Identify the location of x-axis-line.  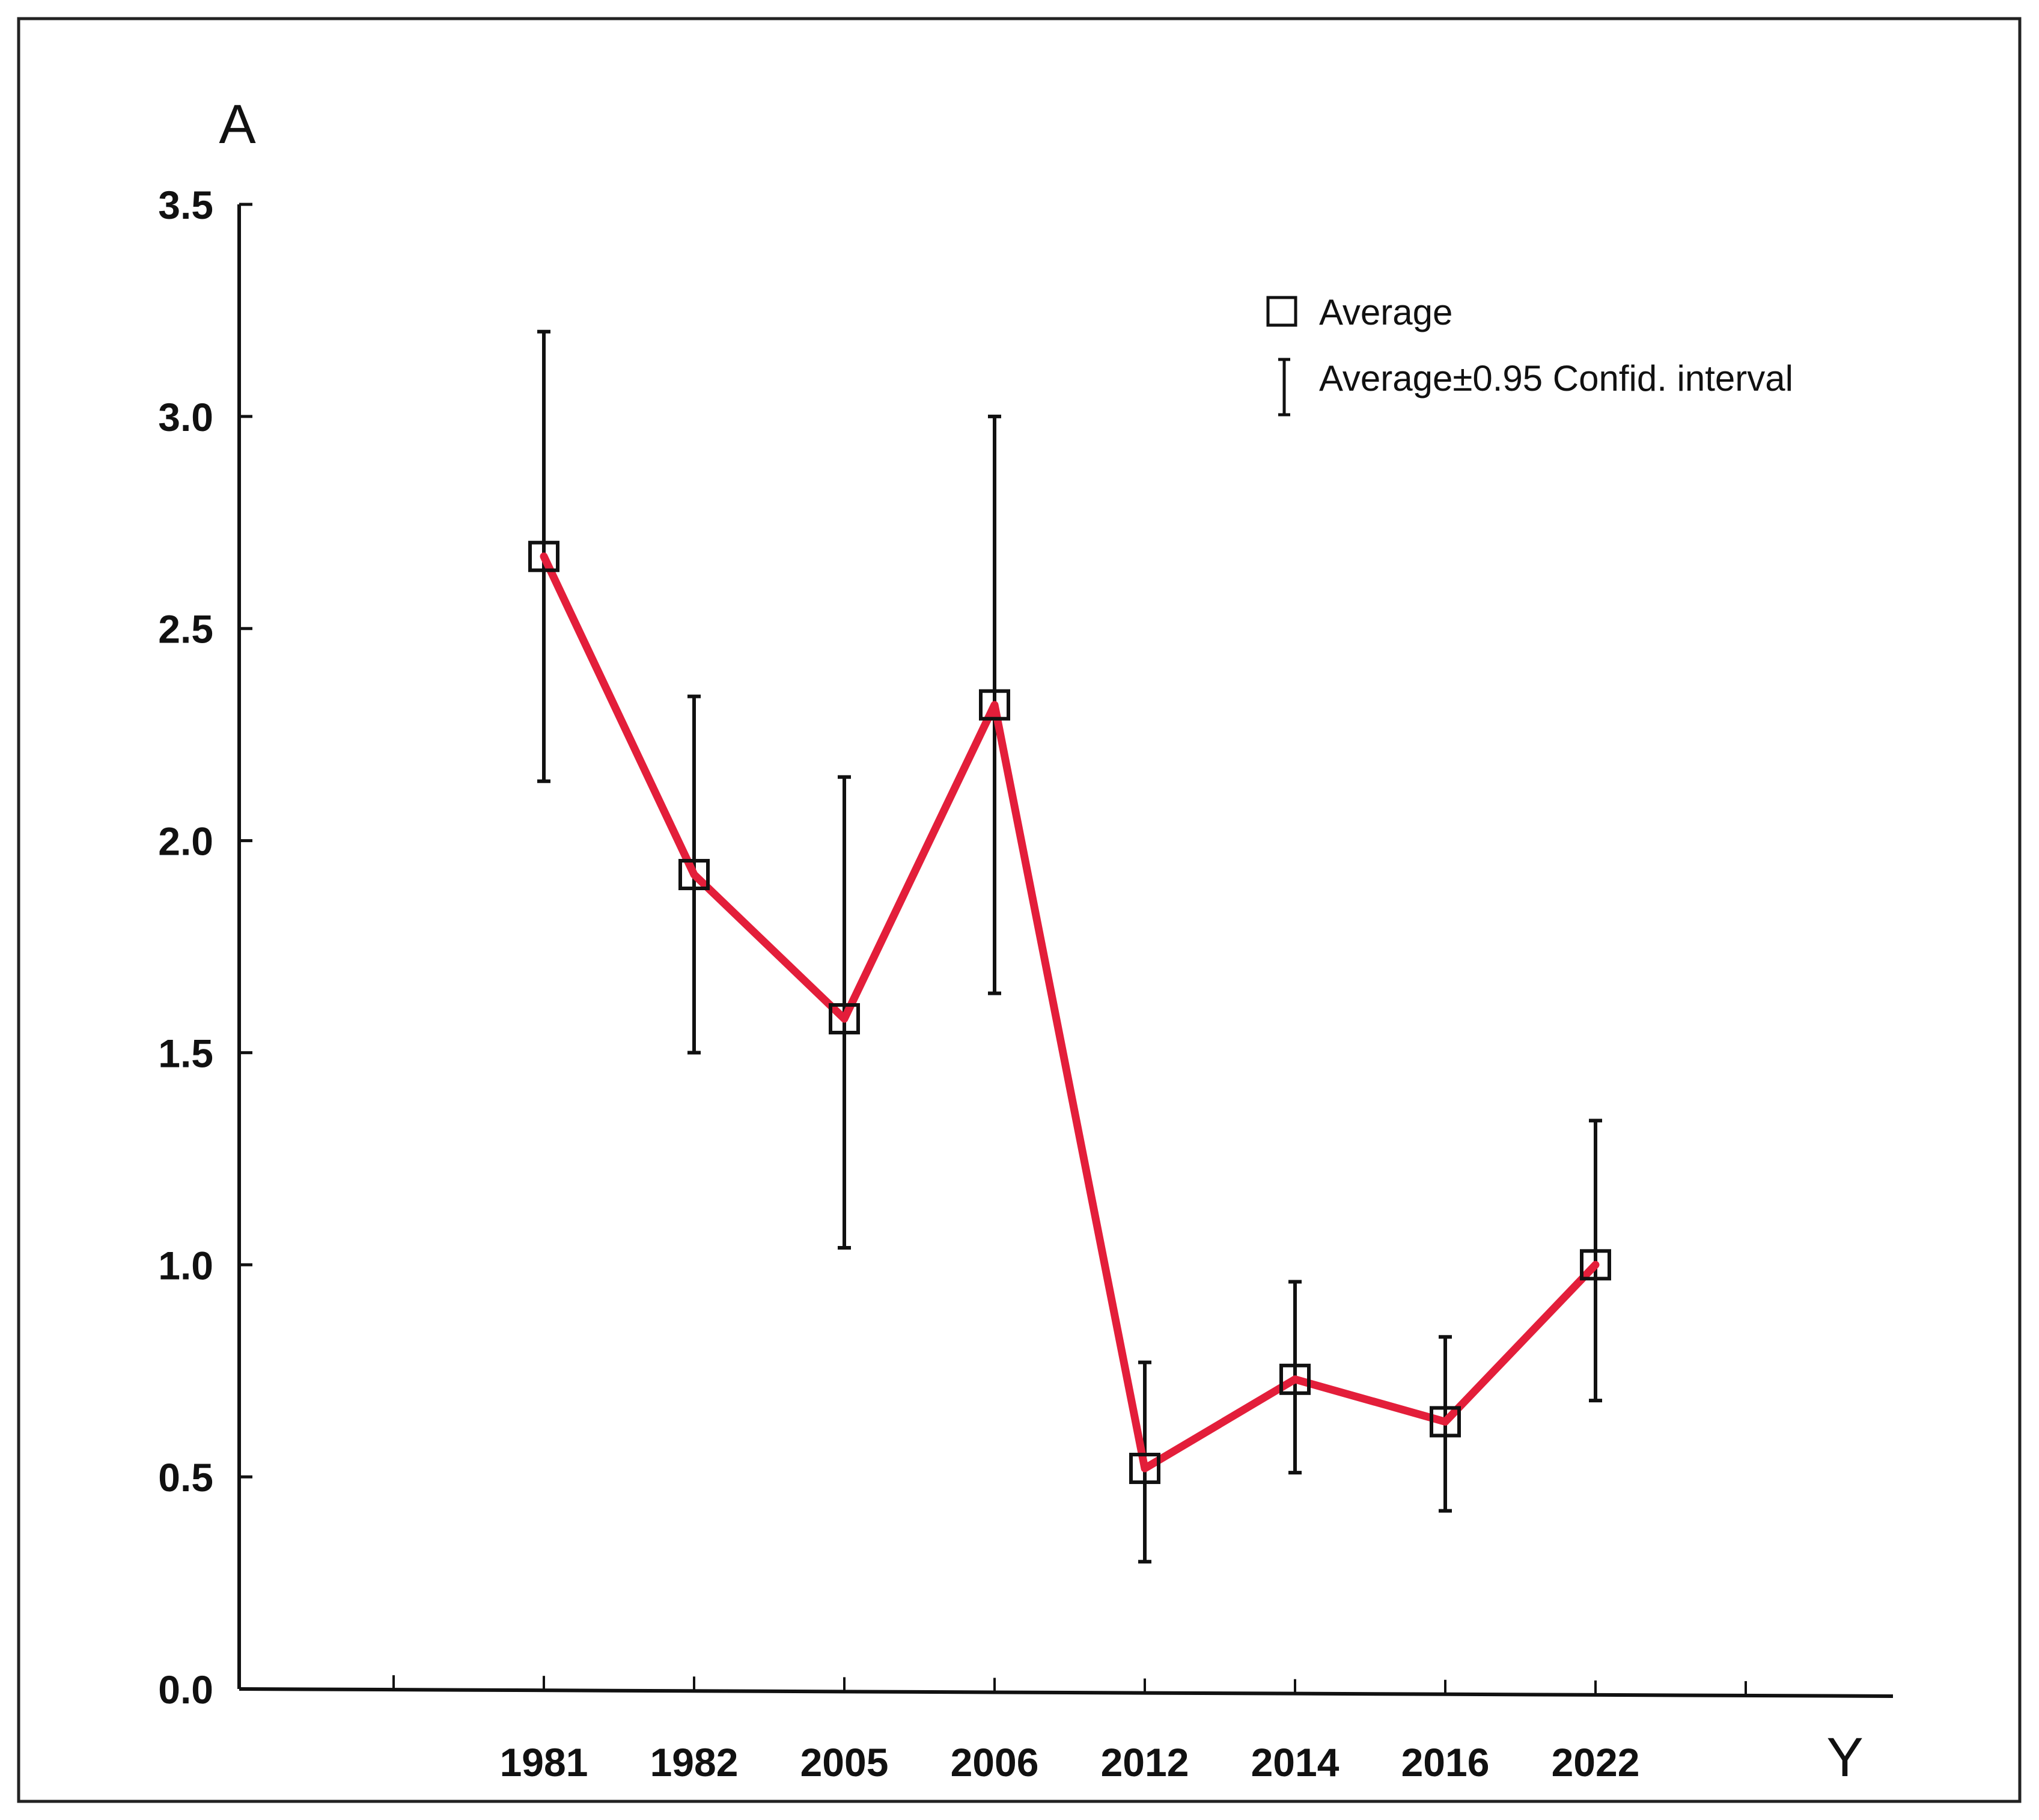
(1067, 1693).